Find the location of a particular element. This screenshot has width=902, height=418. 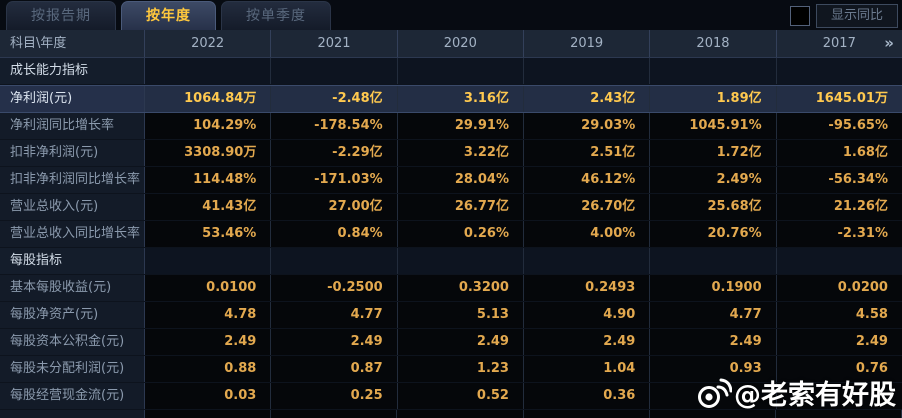

more-years-icon: » is located at coordinates (889, 43).